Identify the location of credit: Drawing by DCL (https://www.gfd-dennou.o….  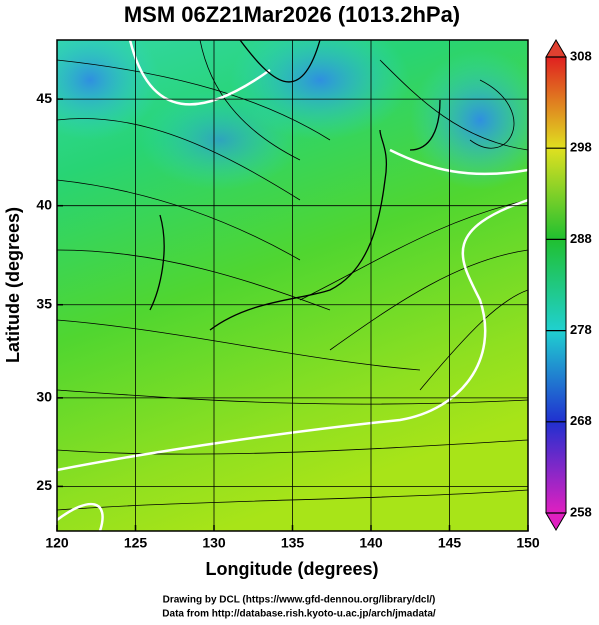
(299, 600).